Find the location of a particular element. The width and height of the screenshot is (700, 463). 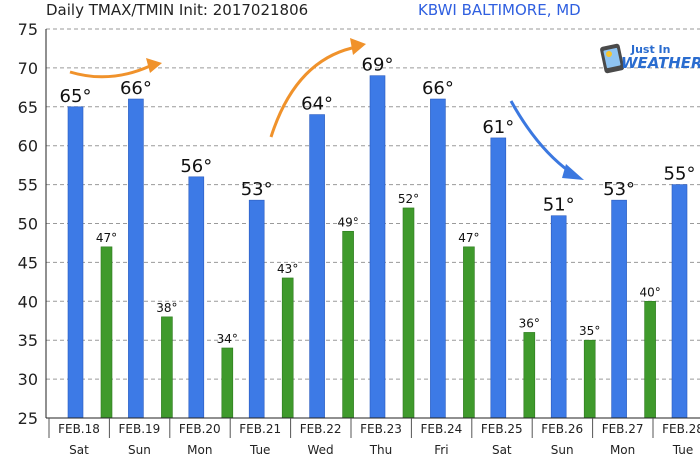

y-tick-label: 65 is located at coordinates (28, 107).